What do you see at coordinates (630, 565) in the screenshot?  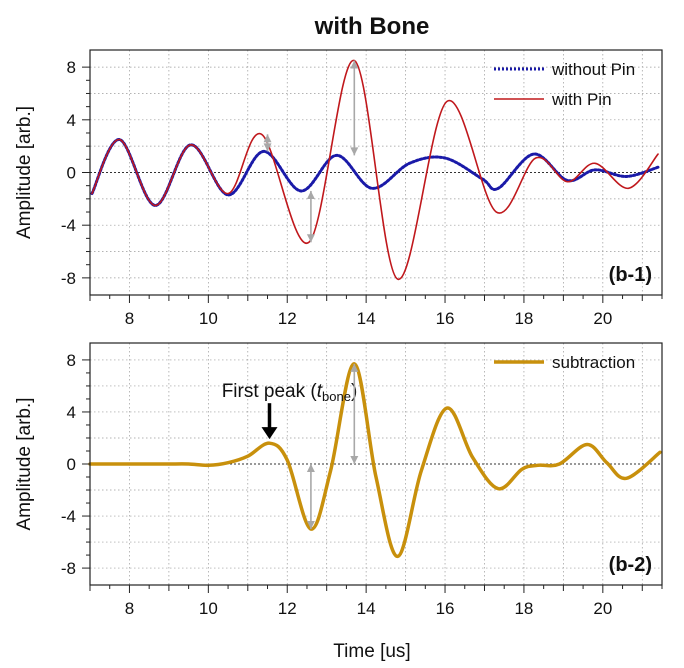 I see `panel-label-b2: (b-2)` at bounding box center [630, 565].